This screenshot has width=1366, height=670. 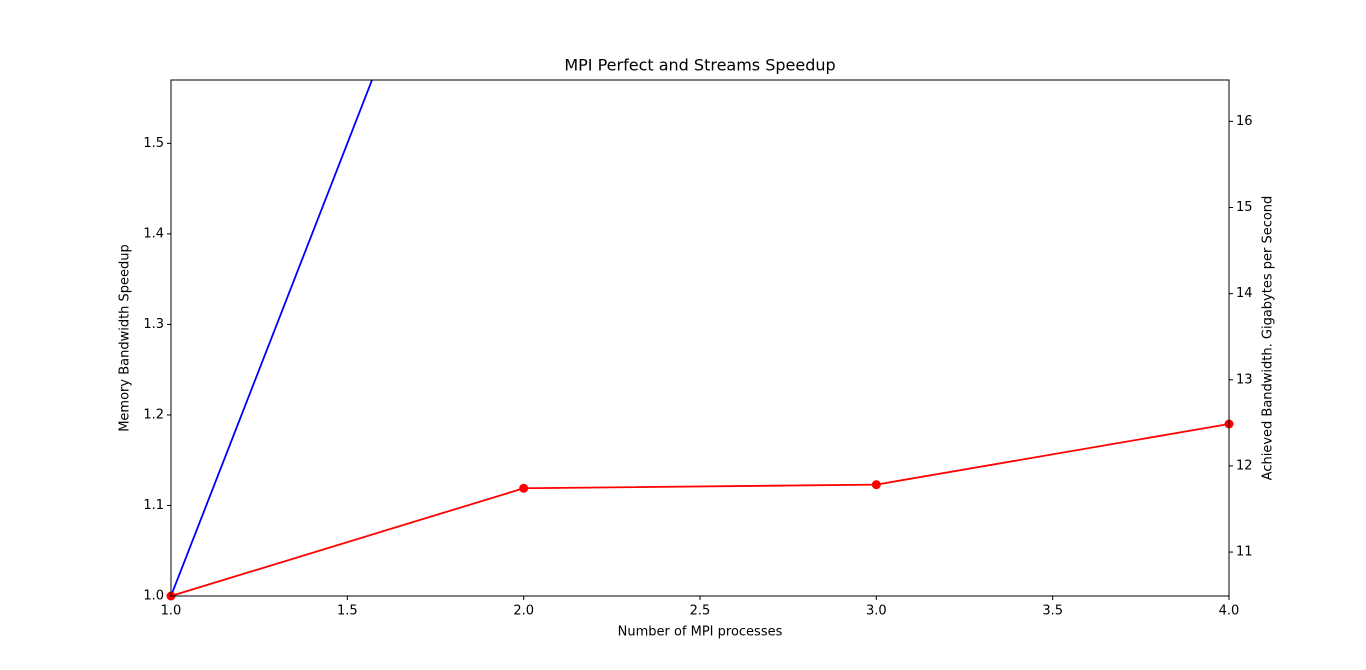 What do you see at coordinates (153, 233) in the screenshot?
I see `y-tick-label: 1.4` at bounding box center [153, 233].